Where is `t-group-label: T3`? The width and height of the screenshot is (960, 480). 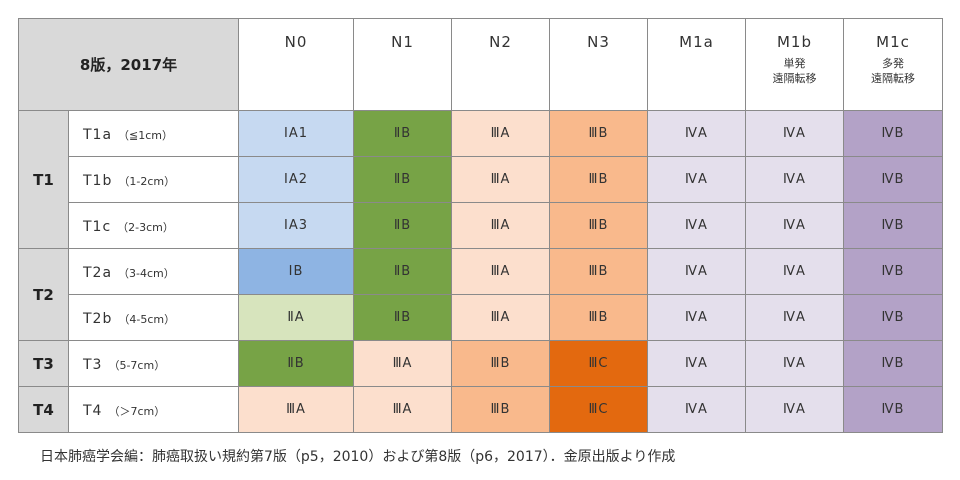
t-group-label: T3 is located at coordinates (43, 363).